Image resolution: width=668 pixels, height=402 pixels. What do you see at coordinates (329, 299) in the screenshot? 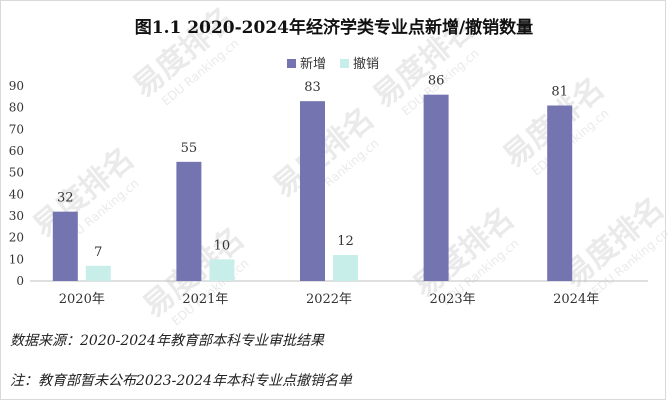
I see `x-tick-label: 2022年` at bounding box center [329, 299].